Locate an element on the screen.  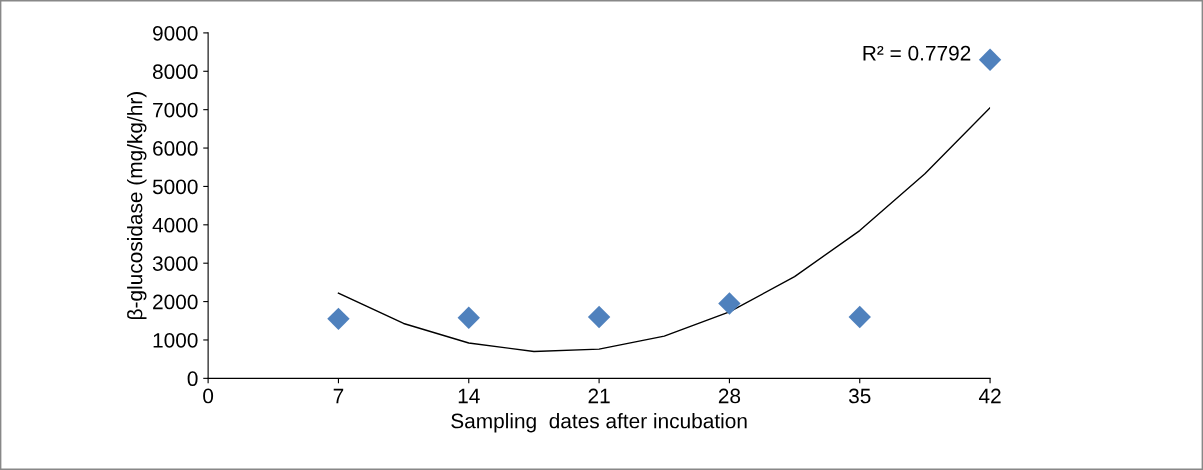
x-tick-label: 28 is located at coordinates (729, 396).